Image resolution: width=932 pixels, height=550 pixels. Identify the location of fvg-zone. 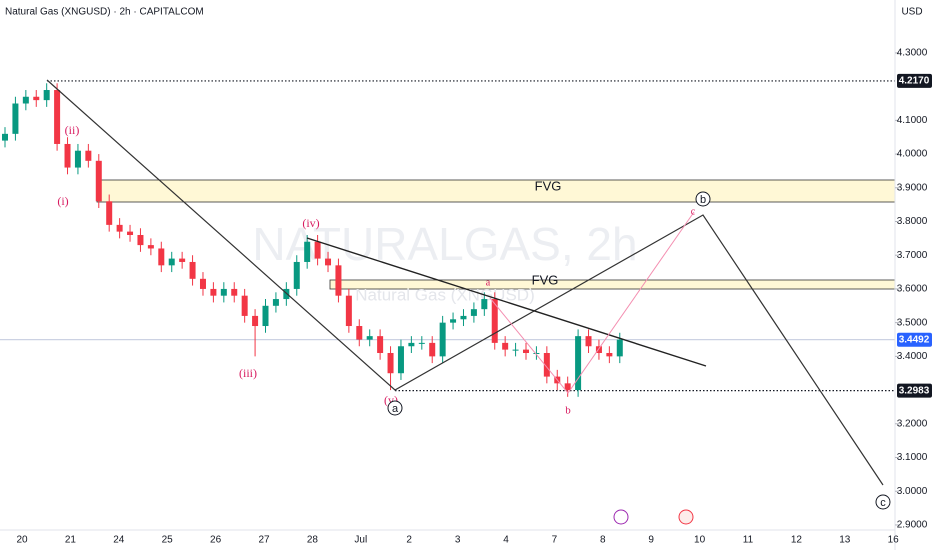
(496, 191).